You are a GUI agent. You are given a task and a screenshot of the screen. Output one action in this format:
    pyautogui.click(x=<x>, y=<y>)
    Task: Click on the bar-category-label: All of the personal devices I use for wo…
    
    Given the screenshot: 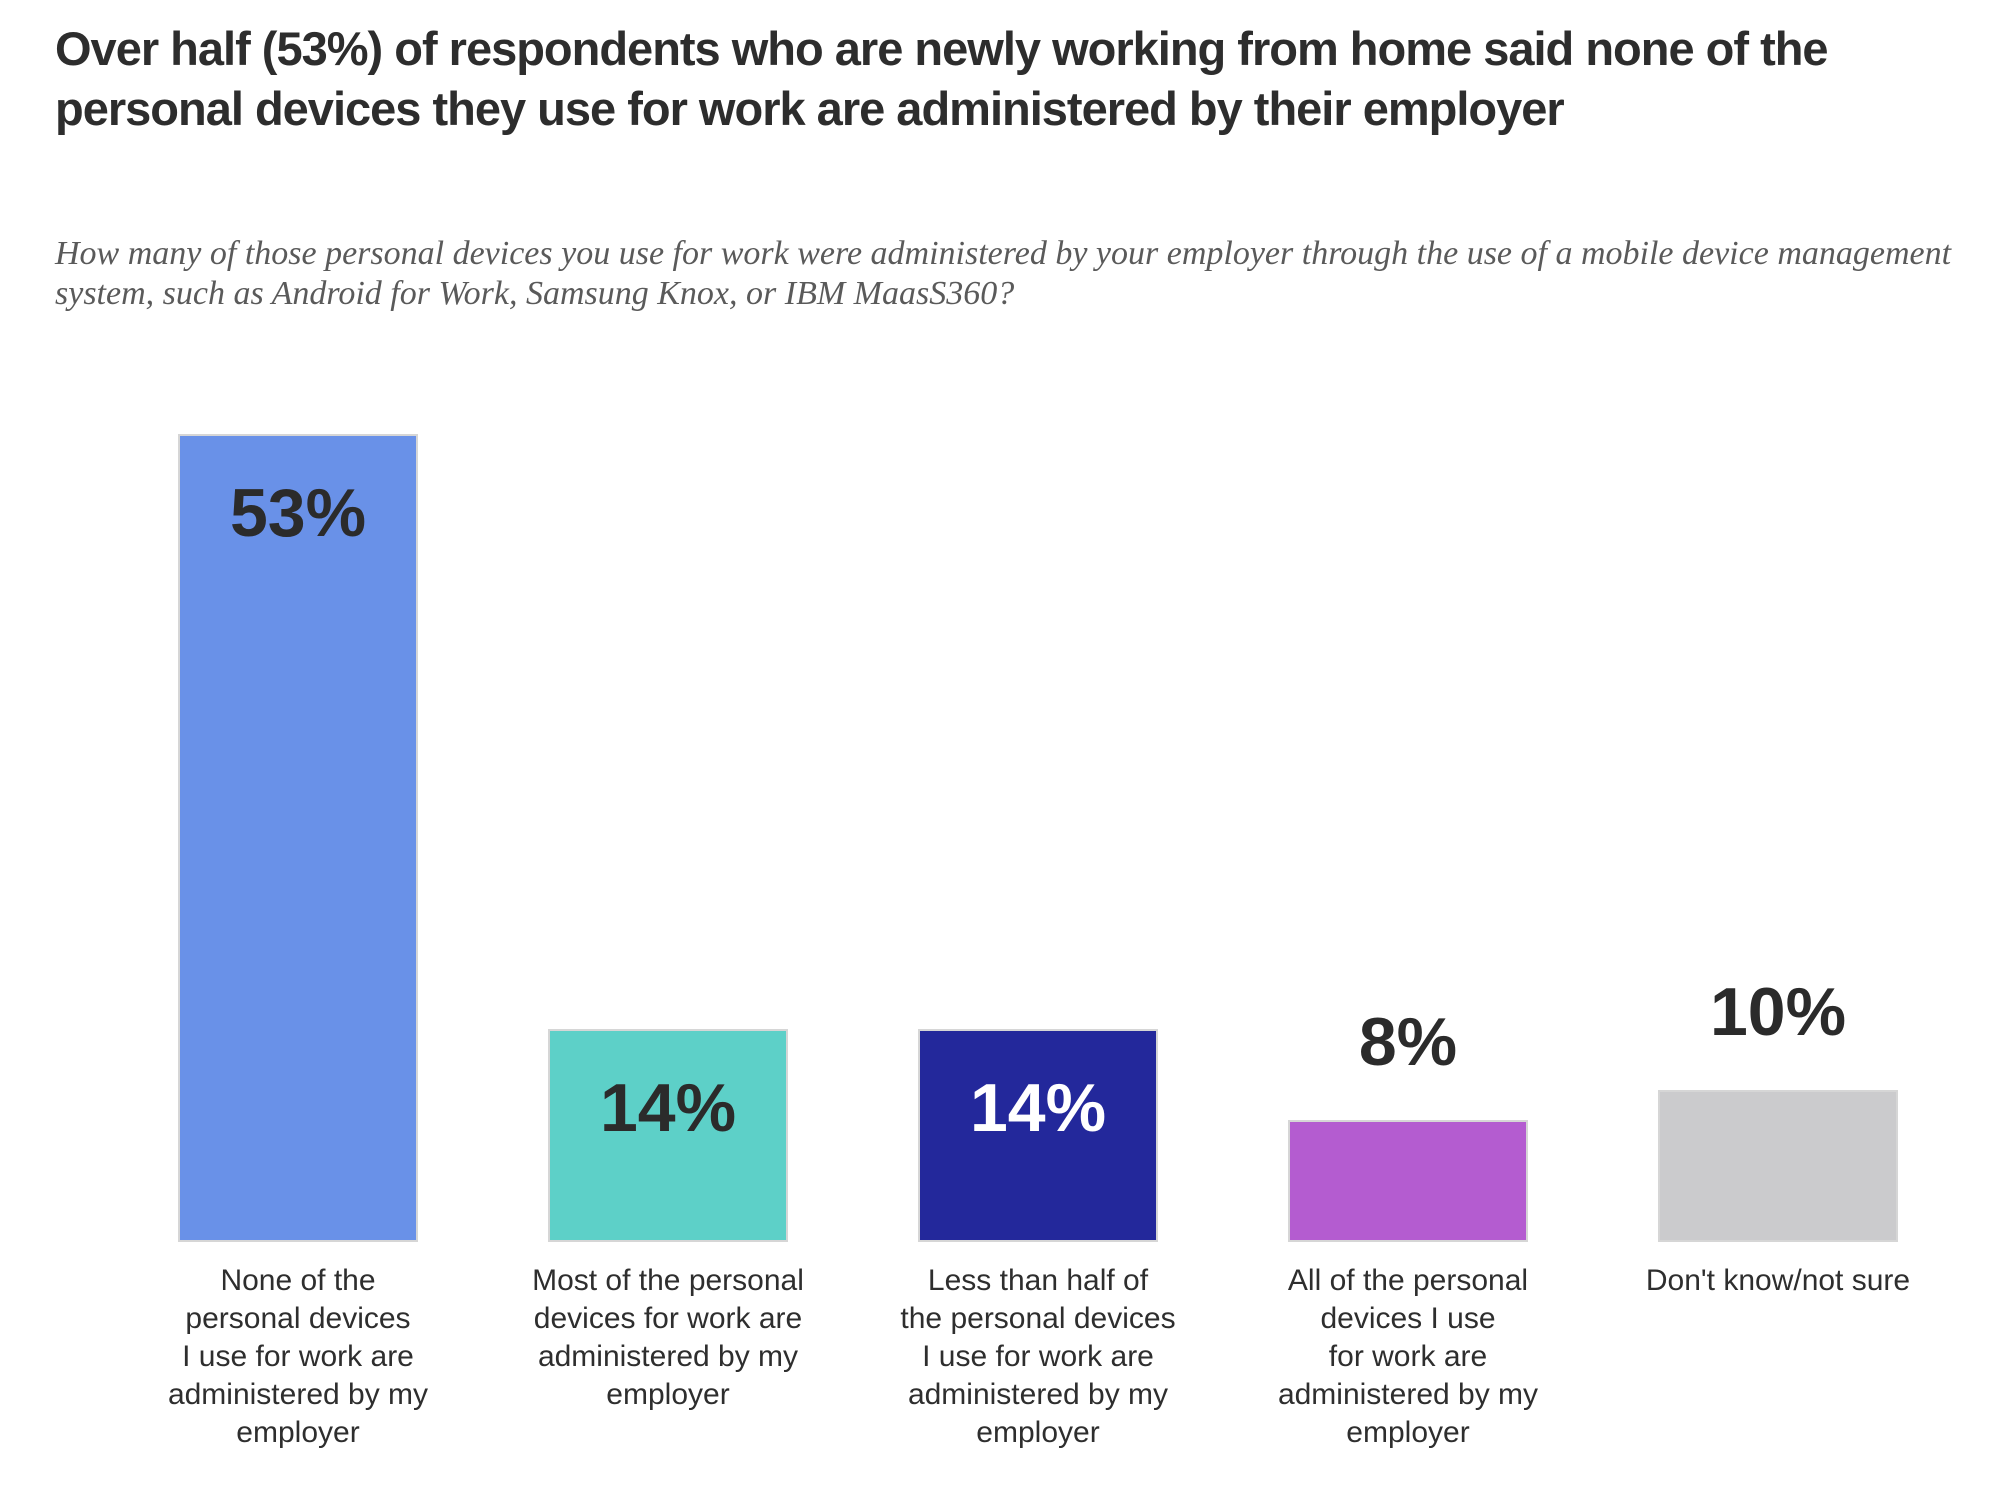 What is the action you would take?
    pyautogui.click(x=1408, y=1356)
    